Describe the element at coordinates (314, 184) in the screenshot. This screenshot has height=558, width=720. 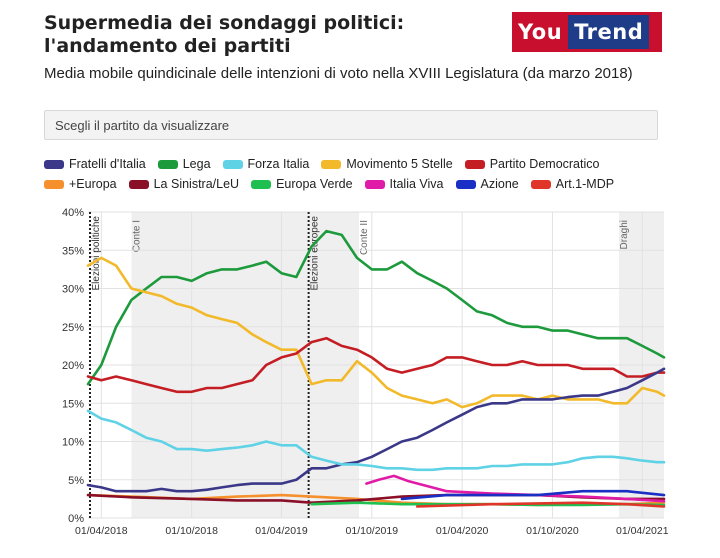
I see `legend-label: Europa Verde` at that location.